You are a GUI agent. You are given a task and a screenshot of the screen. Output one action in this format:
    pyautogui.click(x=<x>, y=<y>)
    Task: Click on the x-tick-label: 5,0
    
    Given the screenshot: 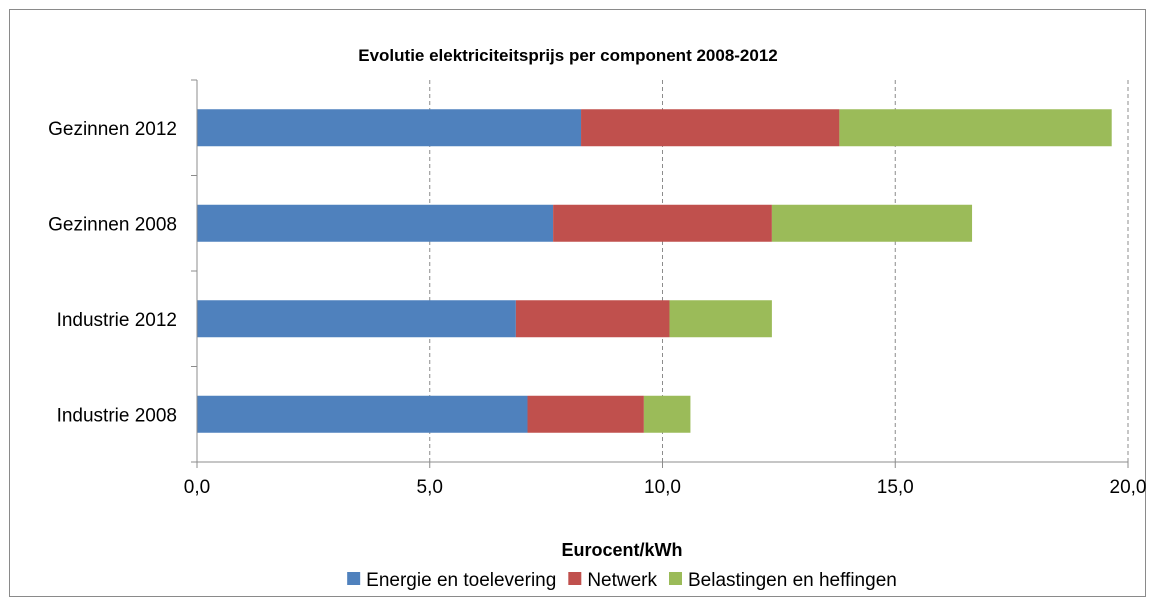 What is the action you would take?
    pyautogui.click(x=430, y=487)
    